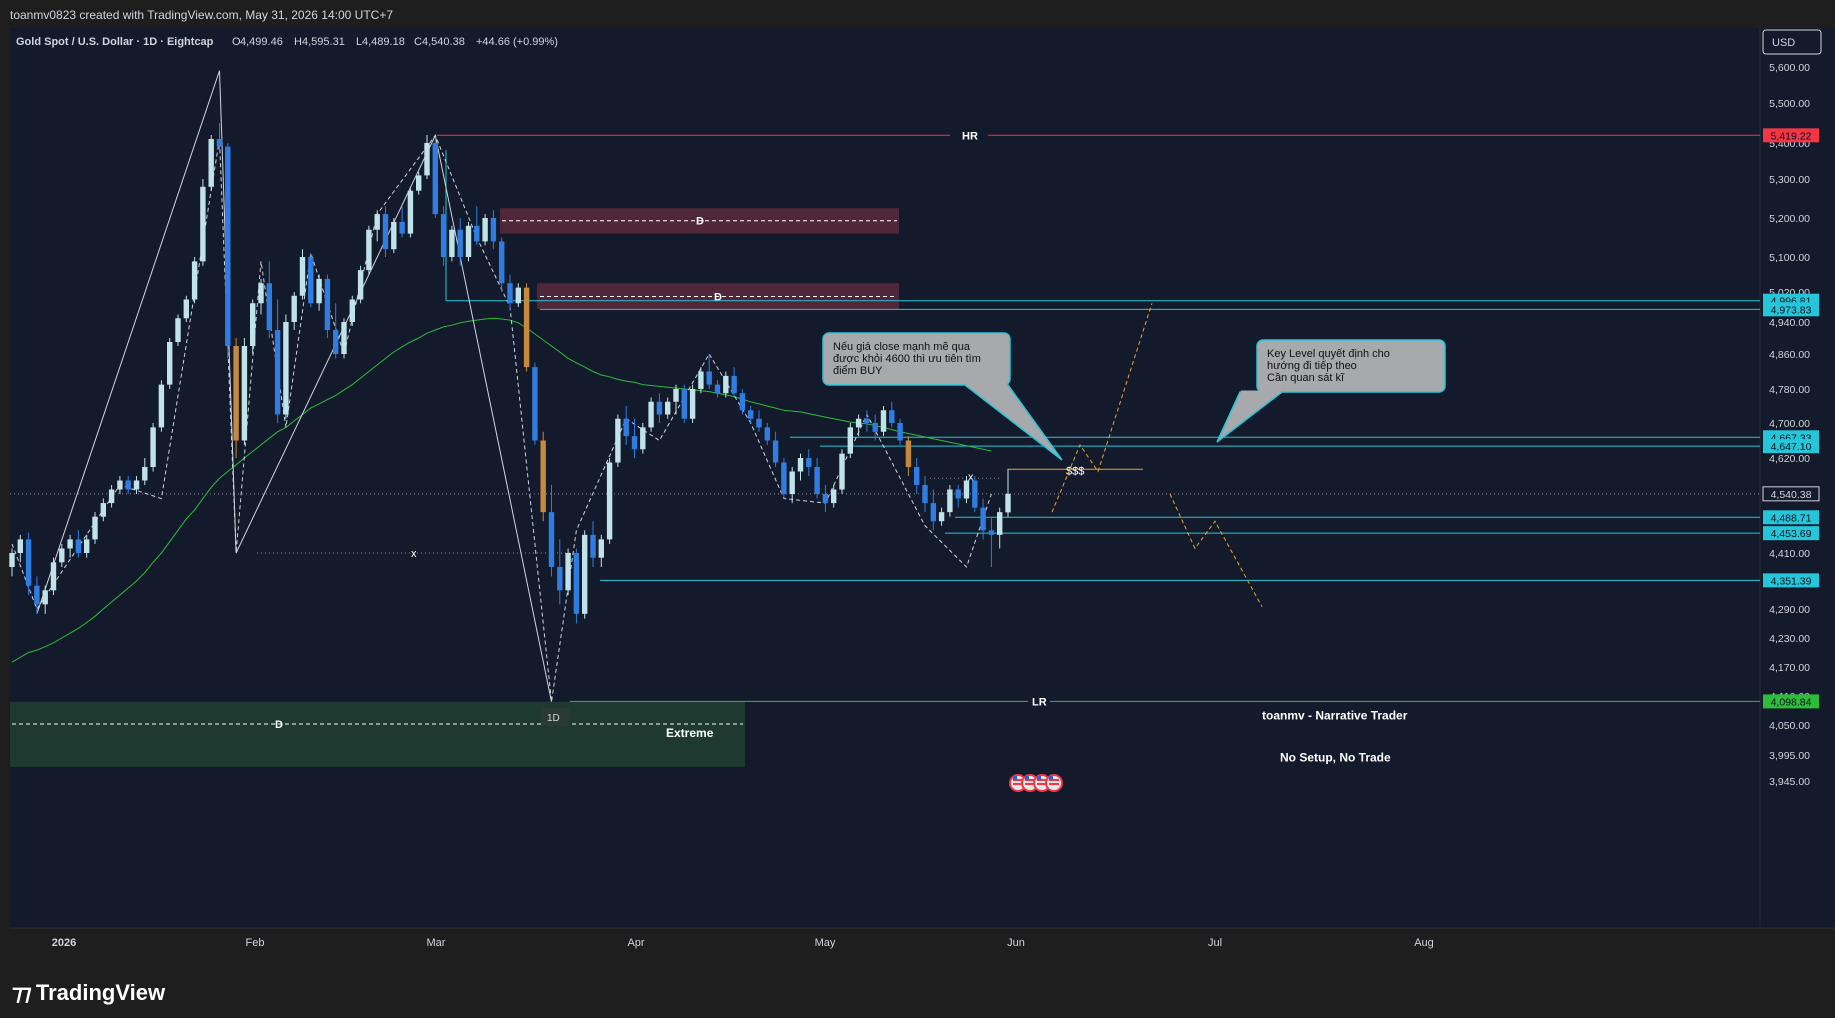 The width and height of the screenshot is (1835, 1018). I want to click on price-axis-background, so click(1797, 478).